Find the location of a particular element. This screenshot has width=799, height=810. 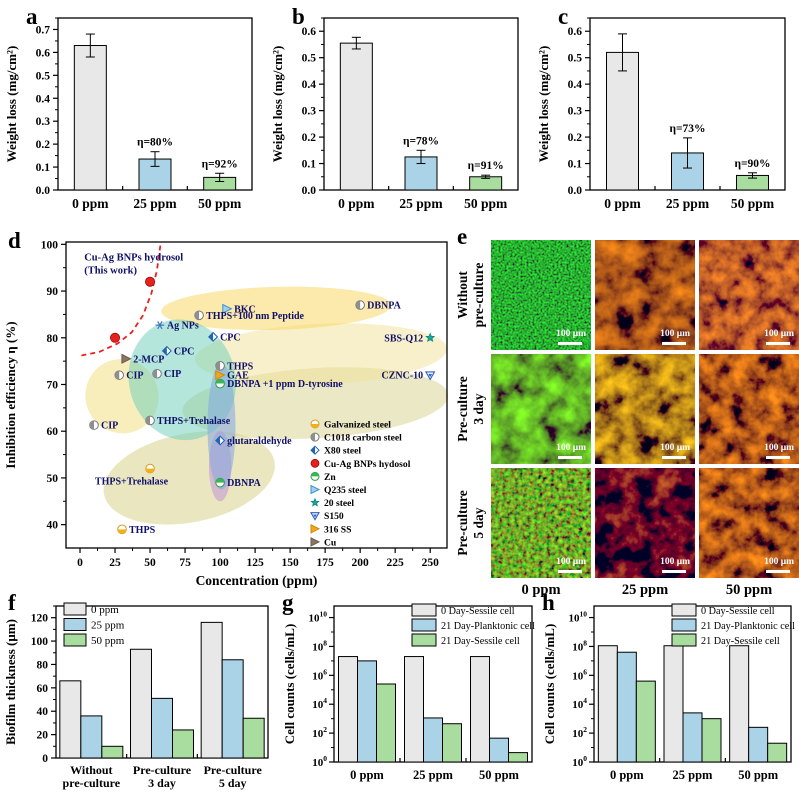

marker-galv is located at coordinates (315, 424).